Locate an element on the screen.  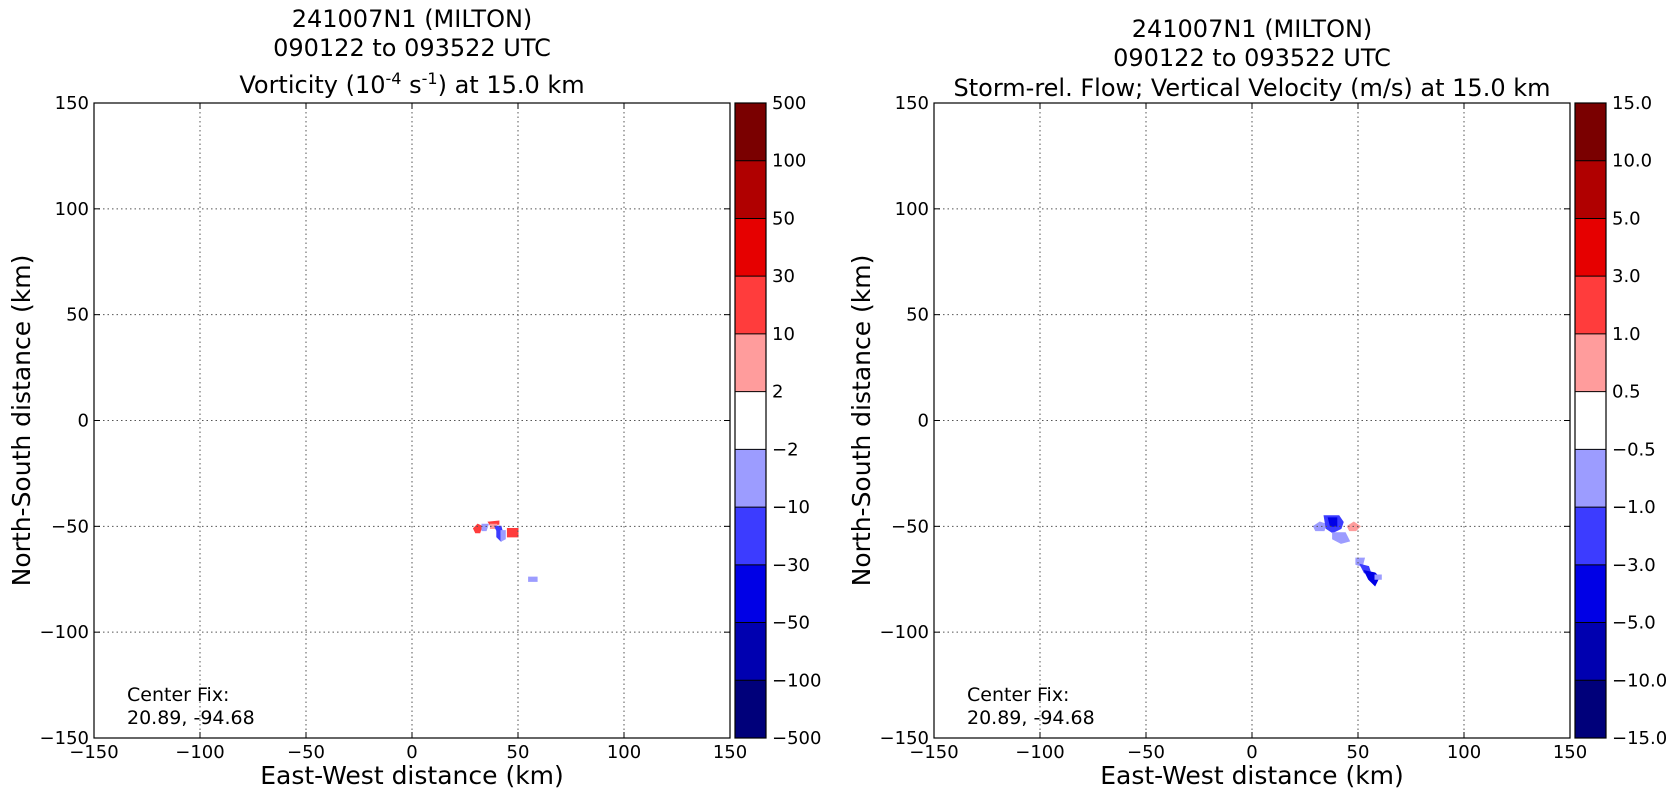
colorbar-tick-label: 10 is located at coordinates (783, 334).